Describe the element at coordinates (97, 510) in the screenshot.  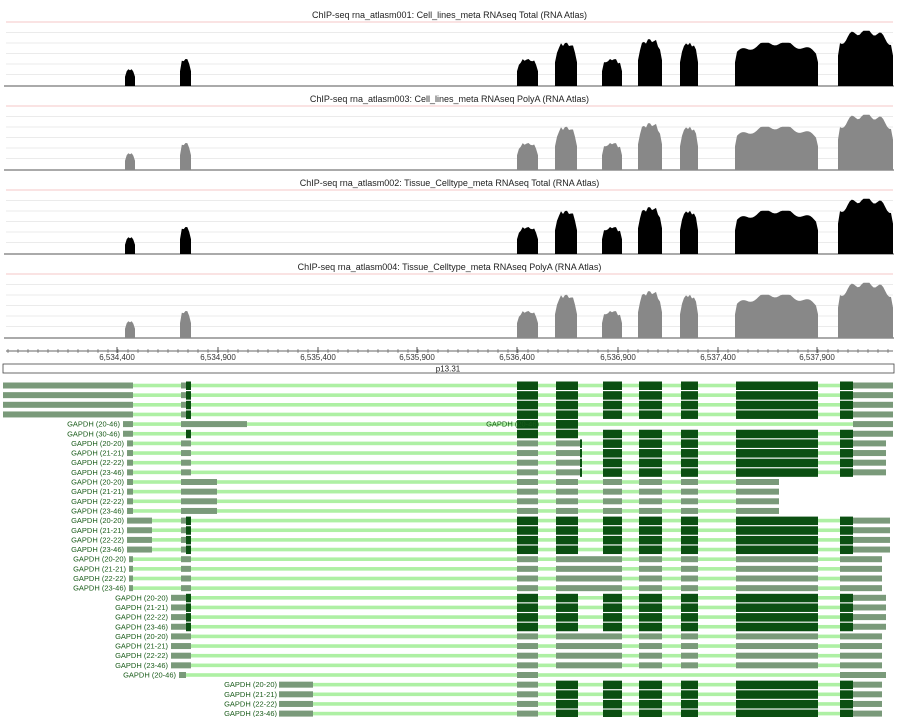
I see `transcript-label: GAPDH (23-46)` at that location.